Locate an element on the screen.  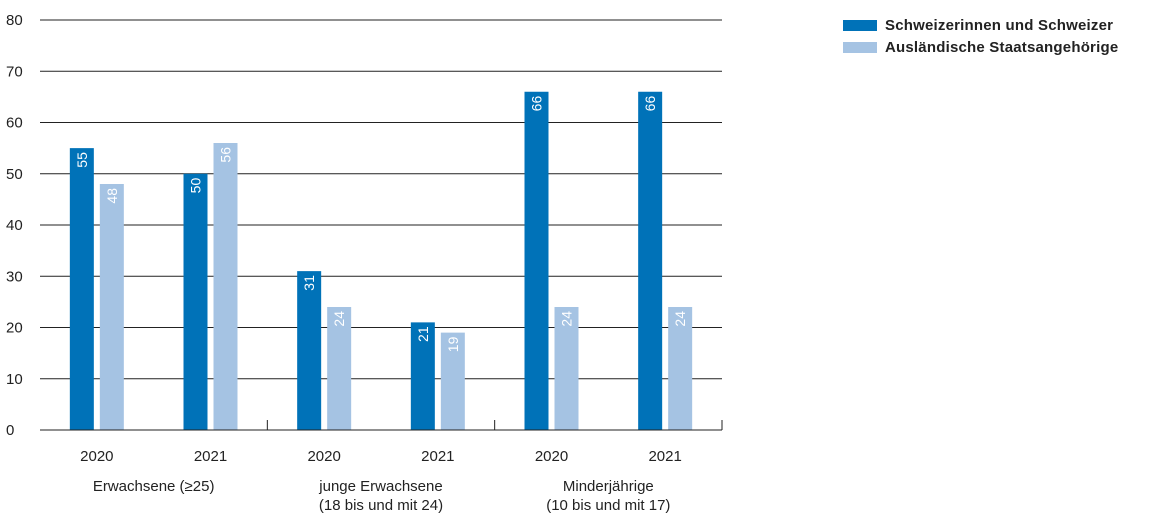
y-axis: 0 10 20 30 40 50 60 70 80 is located at coordinates (14, 225).